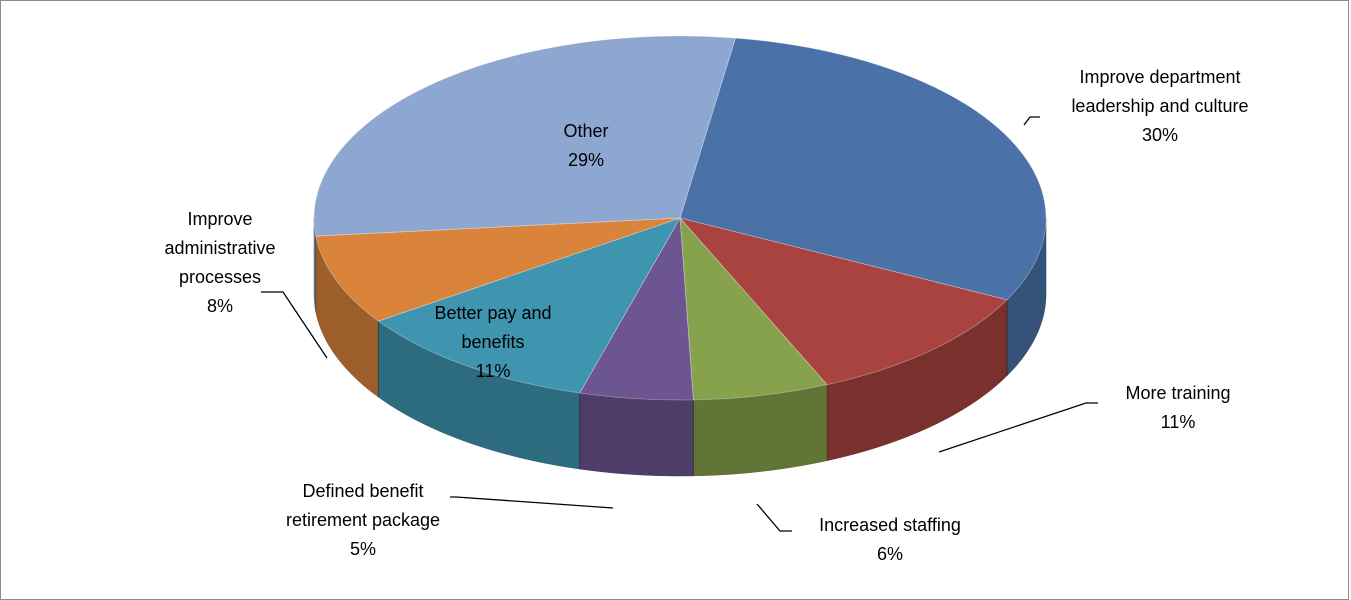  What do you see at coordinates (220, 306) in the screenshot?
I see `data-label-pct-5: 8%` at bounding box center [220, 306].